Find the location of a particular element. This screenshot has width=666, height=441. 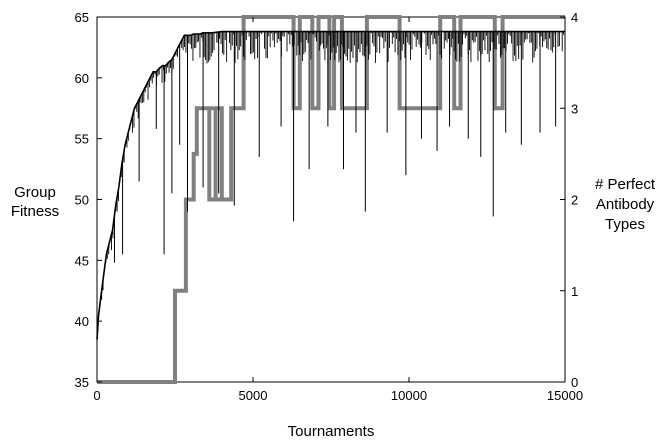

right-y-tick-label: 3 is located at coordinates (574, 108).